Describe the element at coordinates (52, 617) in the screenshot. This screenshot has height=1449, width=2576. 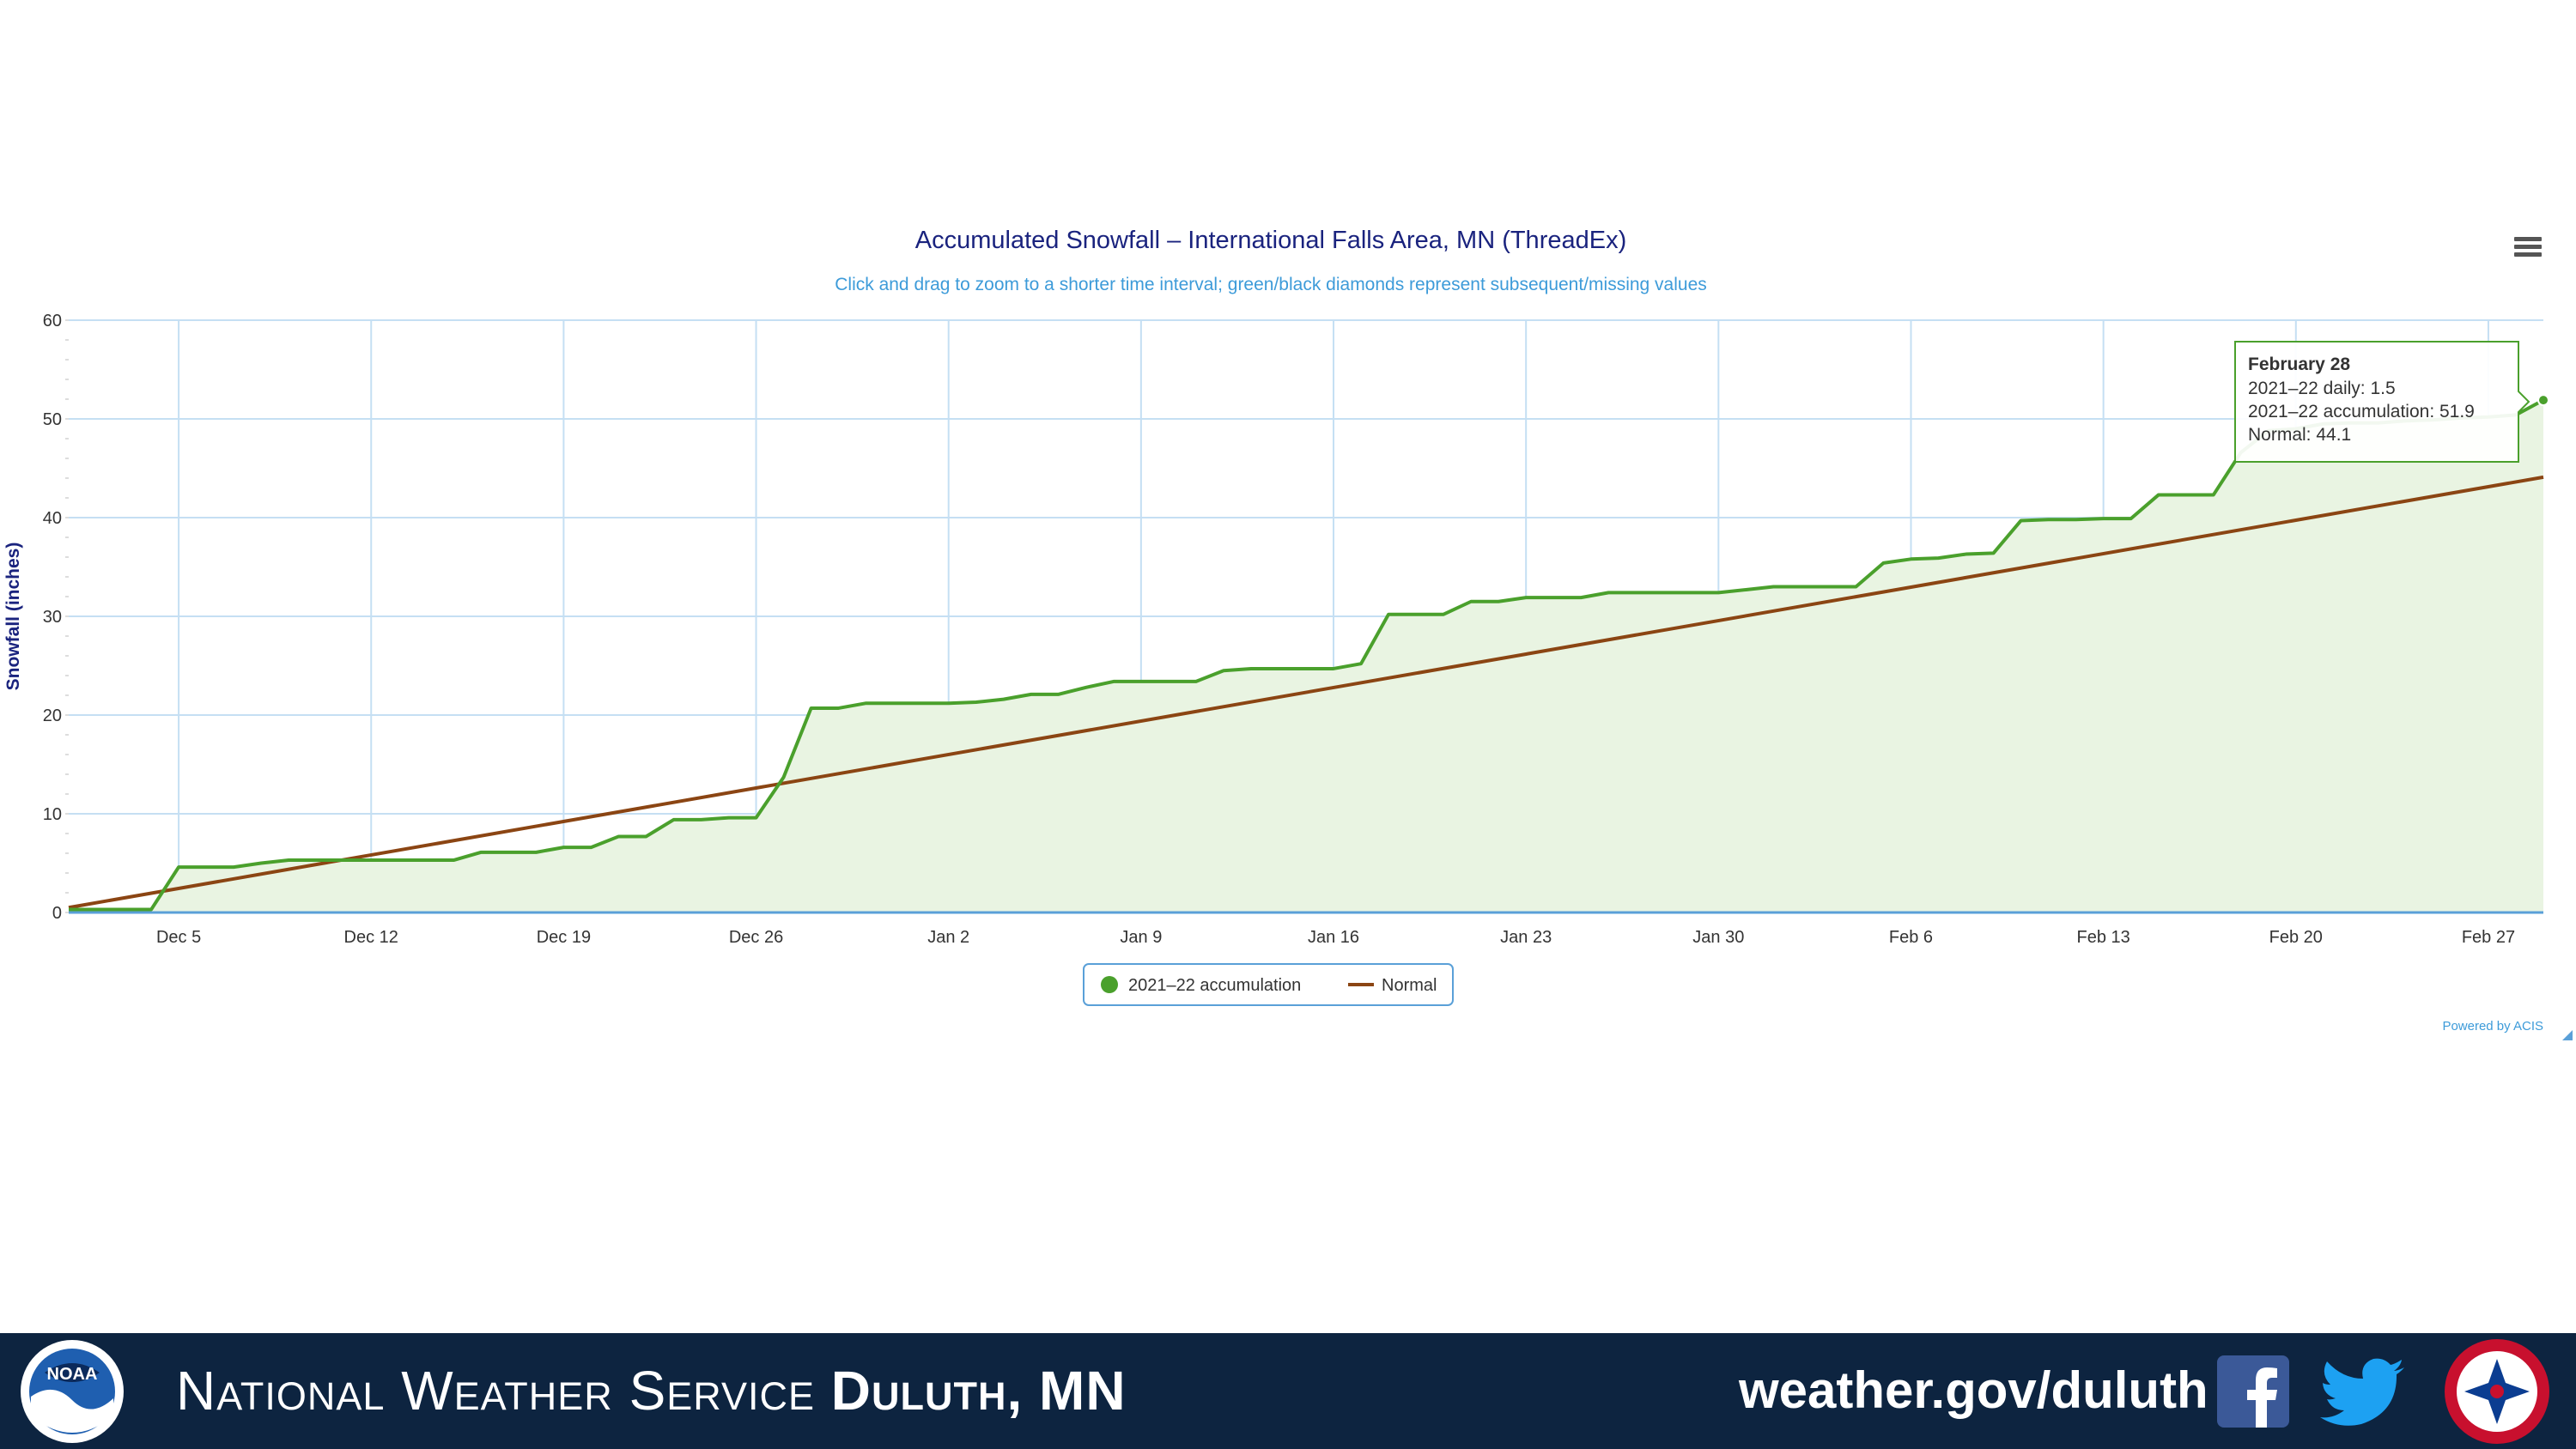
I see `y-tick-label: 30` at that location.